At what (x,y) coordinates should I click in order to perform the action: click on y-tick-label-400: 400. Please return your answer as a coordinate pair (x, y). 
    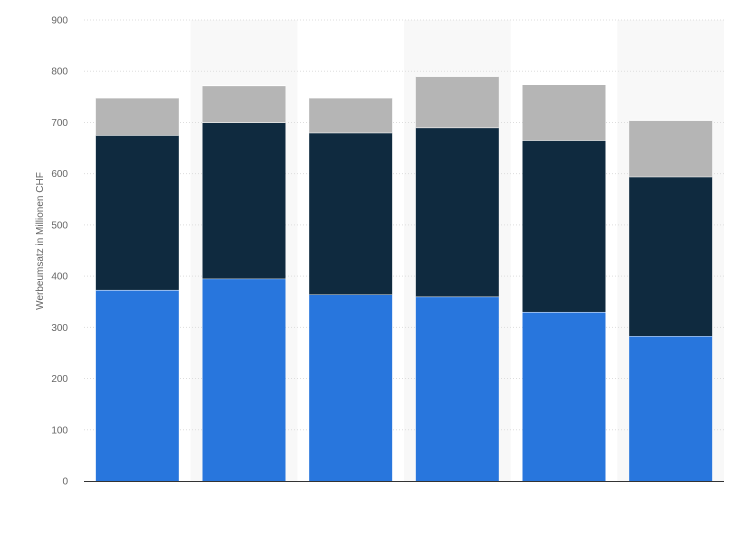
    Looking at the image, I should click on (59, 277).